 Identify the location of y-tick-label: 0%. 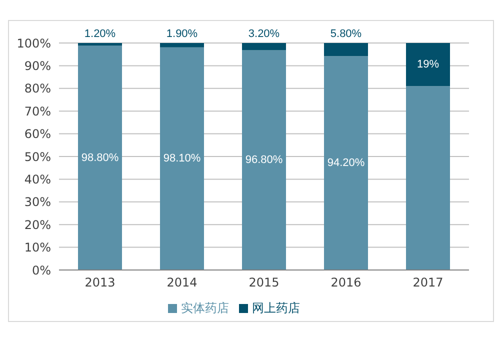
(41, 270).